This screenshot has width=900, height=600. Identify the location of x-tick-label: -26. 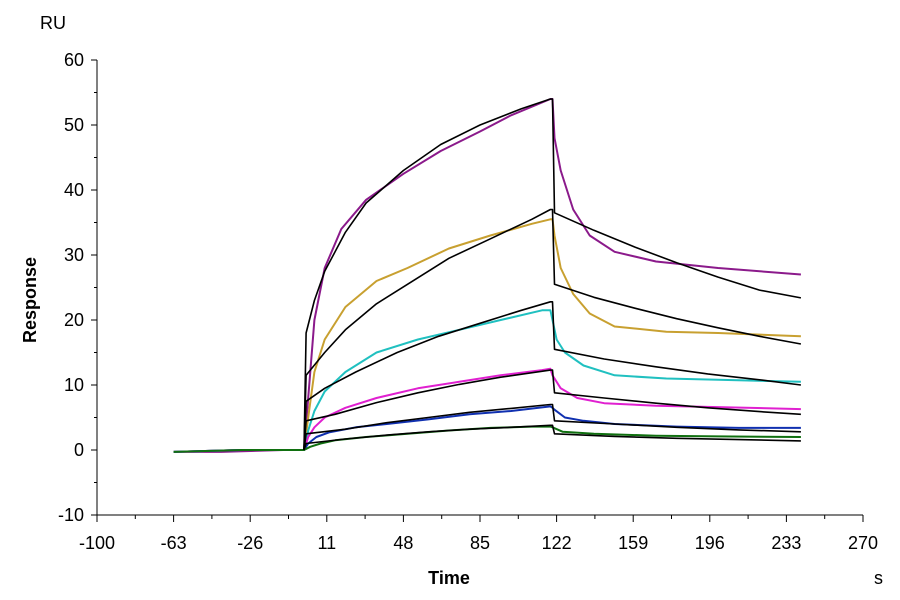
(250, 543).